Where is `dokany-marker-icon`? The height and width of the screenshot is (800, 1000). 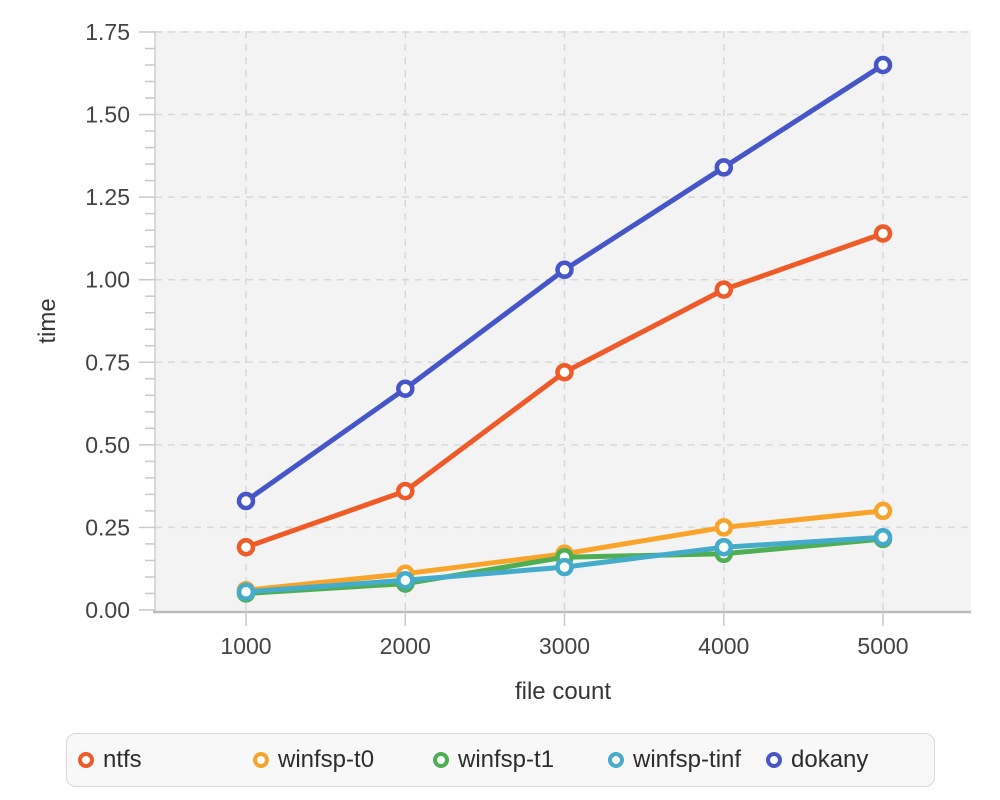
dokany-marker-icon is located at coordinates (774, 760).